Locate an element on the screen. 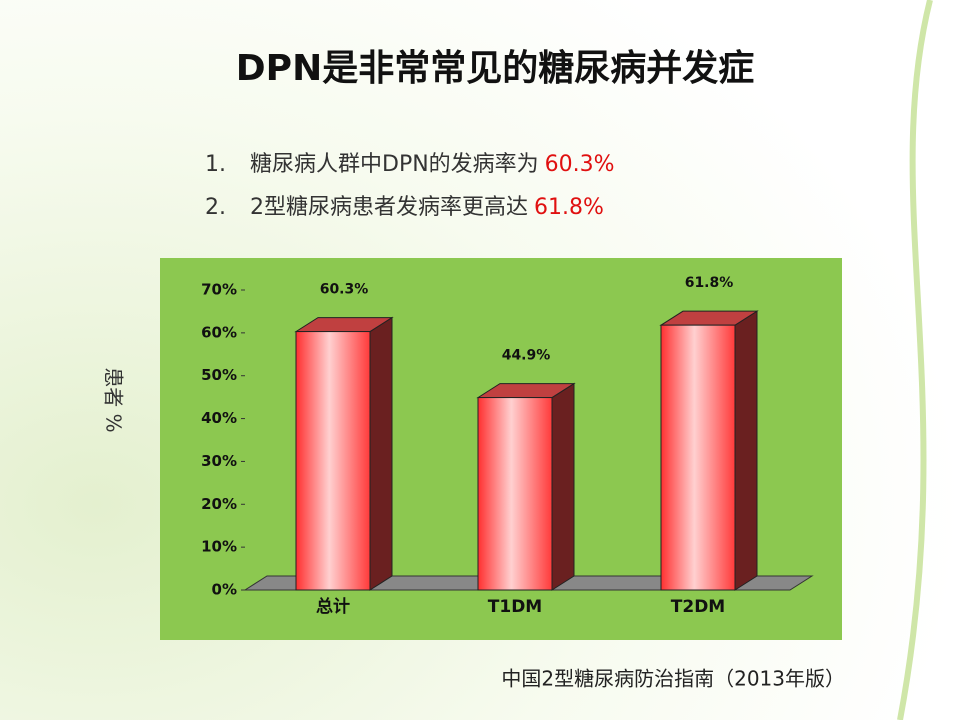 This screenshot has height=724, width=960. title: DPN是非常常见的糖尿病并发症 is located at coordinates (495, 68).